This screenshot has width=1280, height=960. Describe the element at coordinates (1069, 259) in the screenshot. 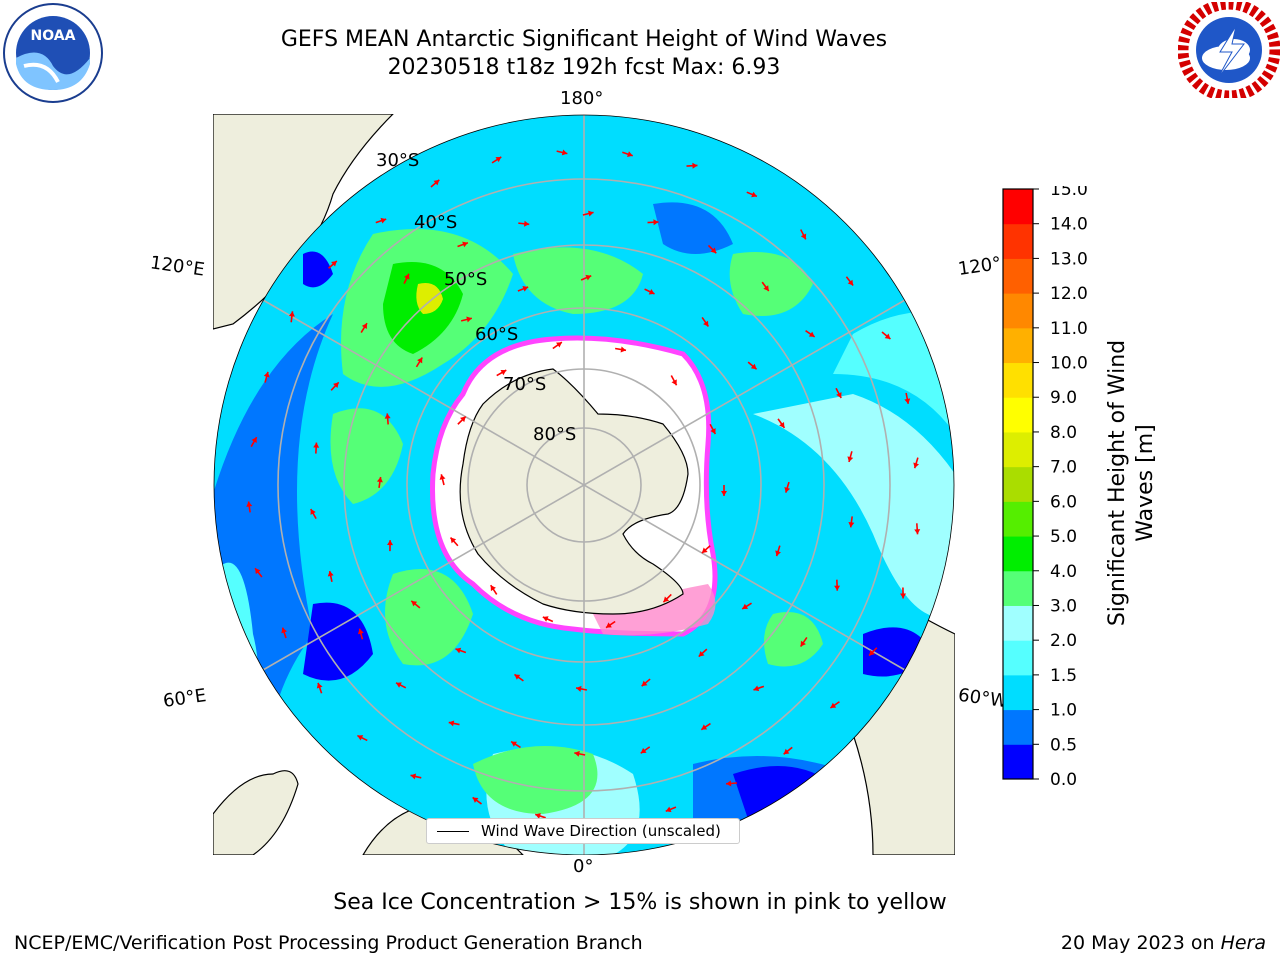

I see `colorbar-tick-label: 13.0` at that location.